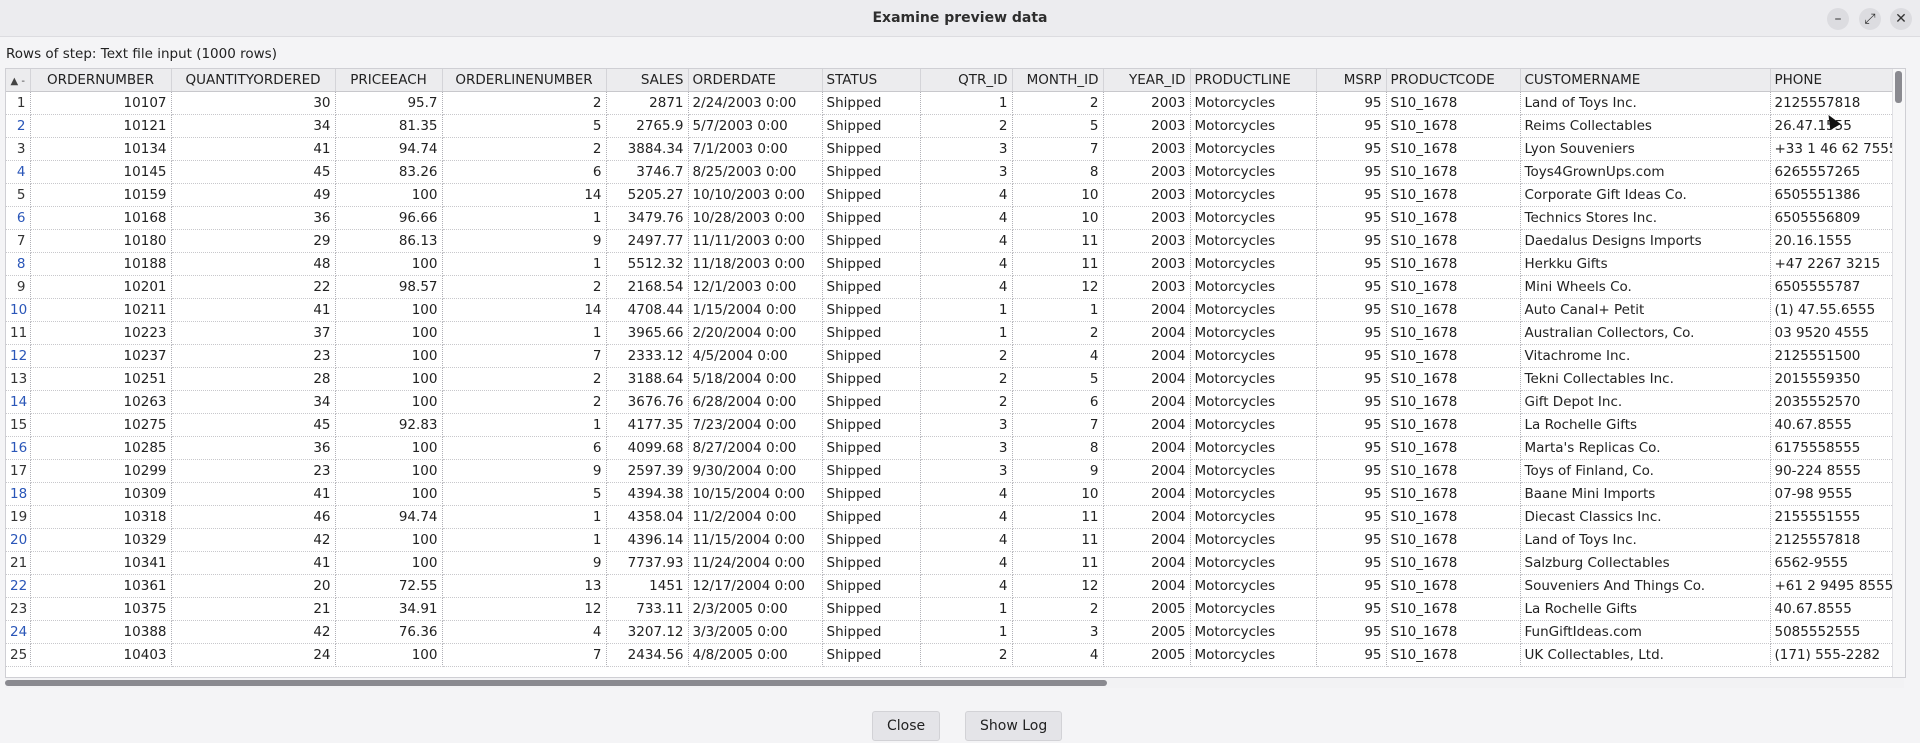 The width and height of the screenshot is (1920, 743). I want to click on cell-orderdate: 5/7/2003 0:00, so click(755, 126).